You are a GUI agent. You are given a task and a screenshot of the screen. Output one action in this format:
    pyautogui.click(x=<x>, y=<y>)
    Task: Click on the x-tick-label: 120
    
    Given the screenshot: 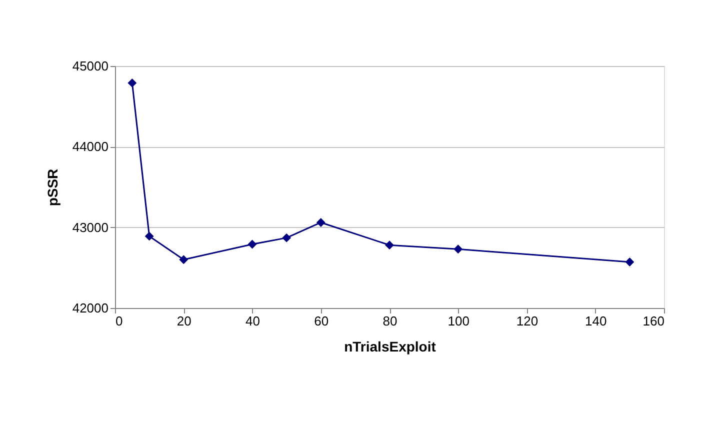 What is the action you would take?
    pyautogui.click(x=527, y=321)
    